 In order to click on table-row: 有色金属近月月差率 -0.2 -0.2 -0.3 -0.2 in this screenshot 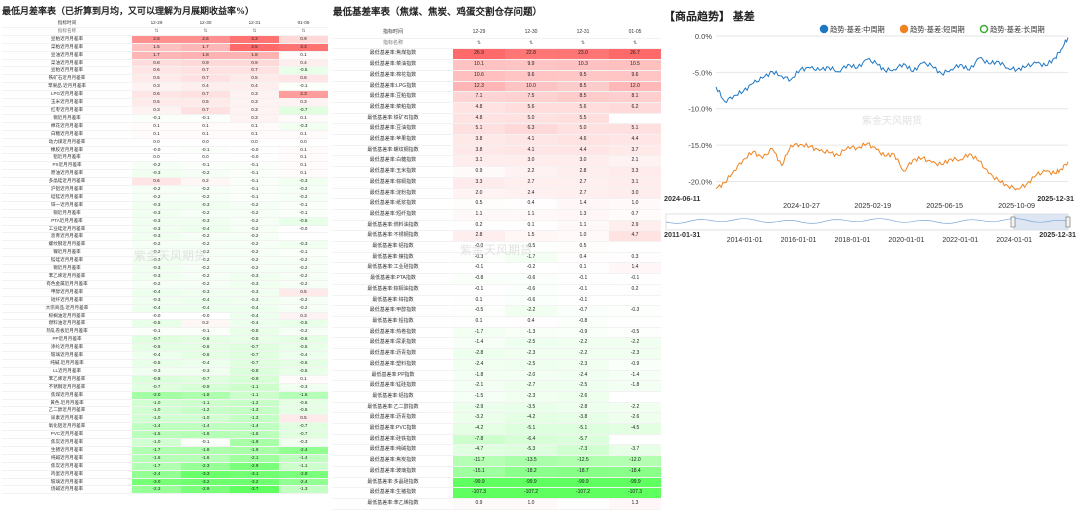, I will do `click(165, 284)`.